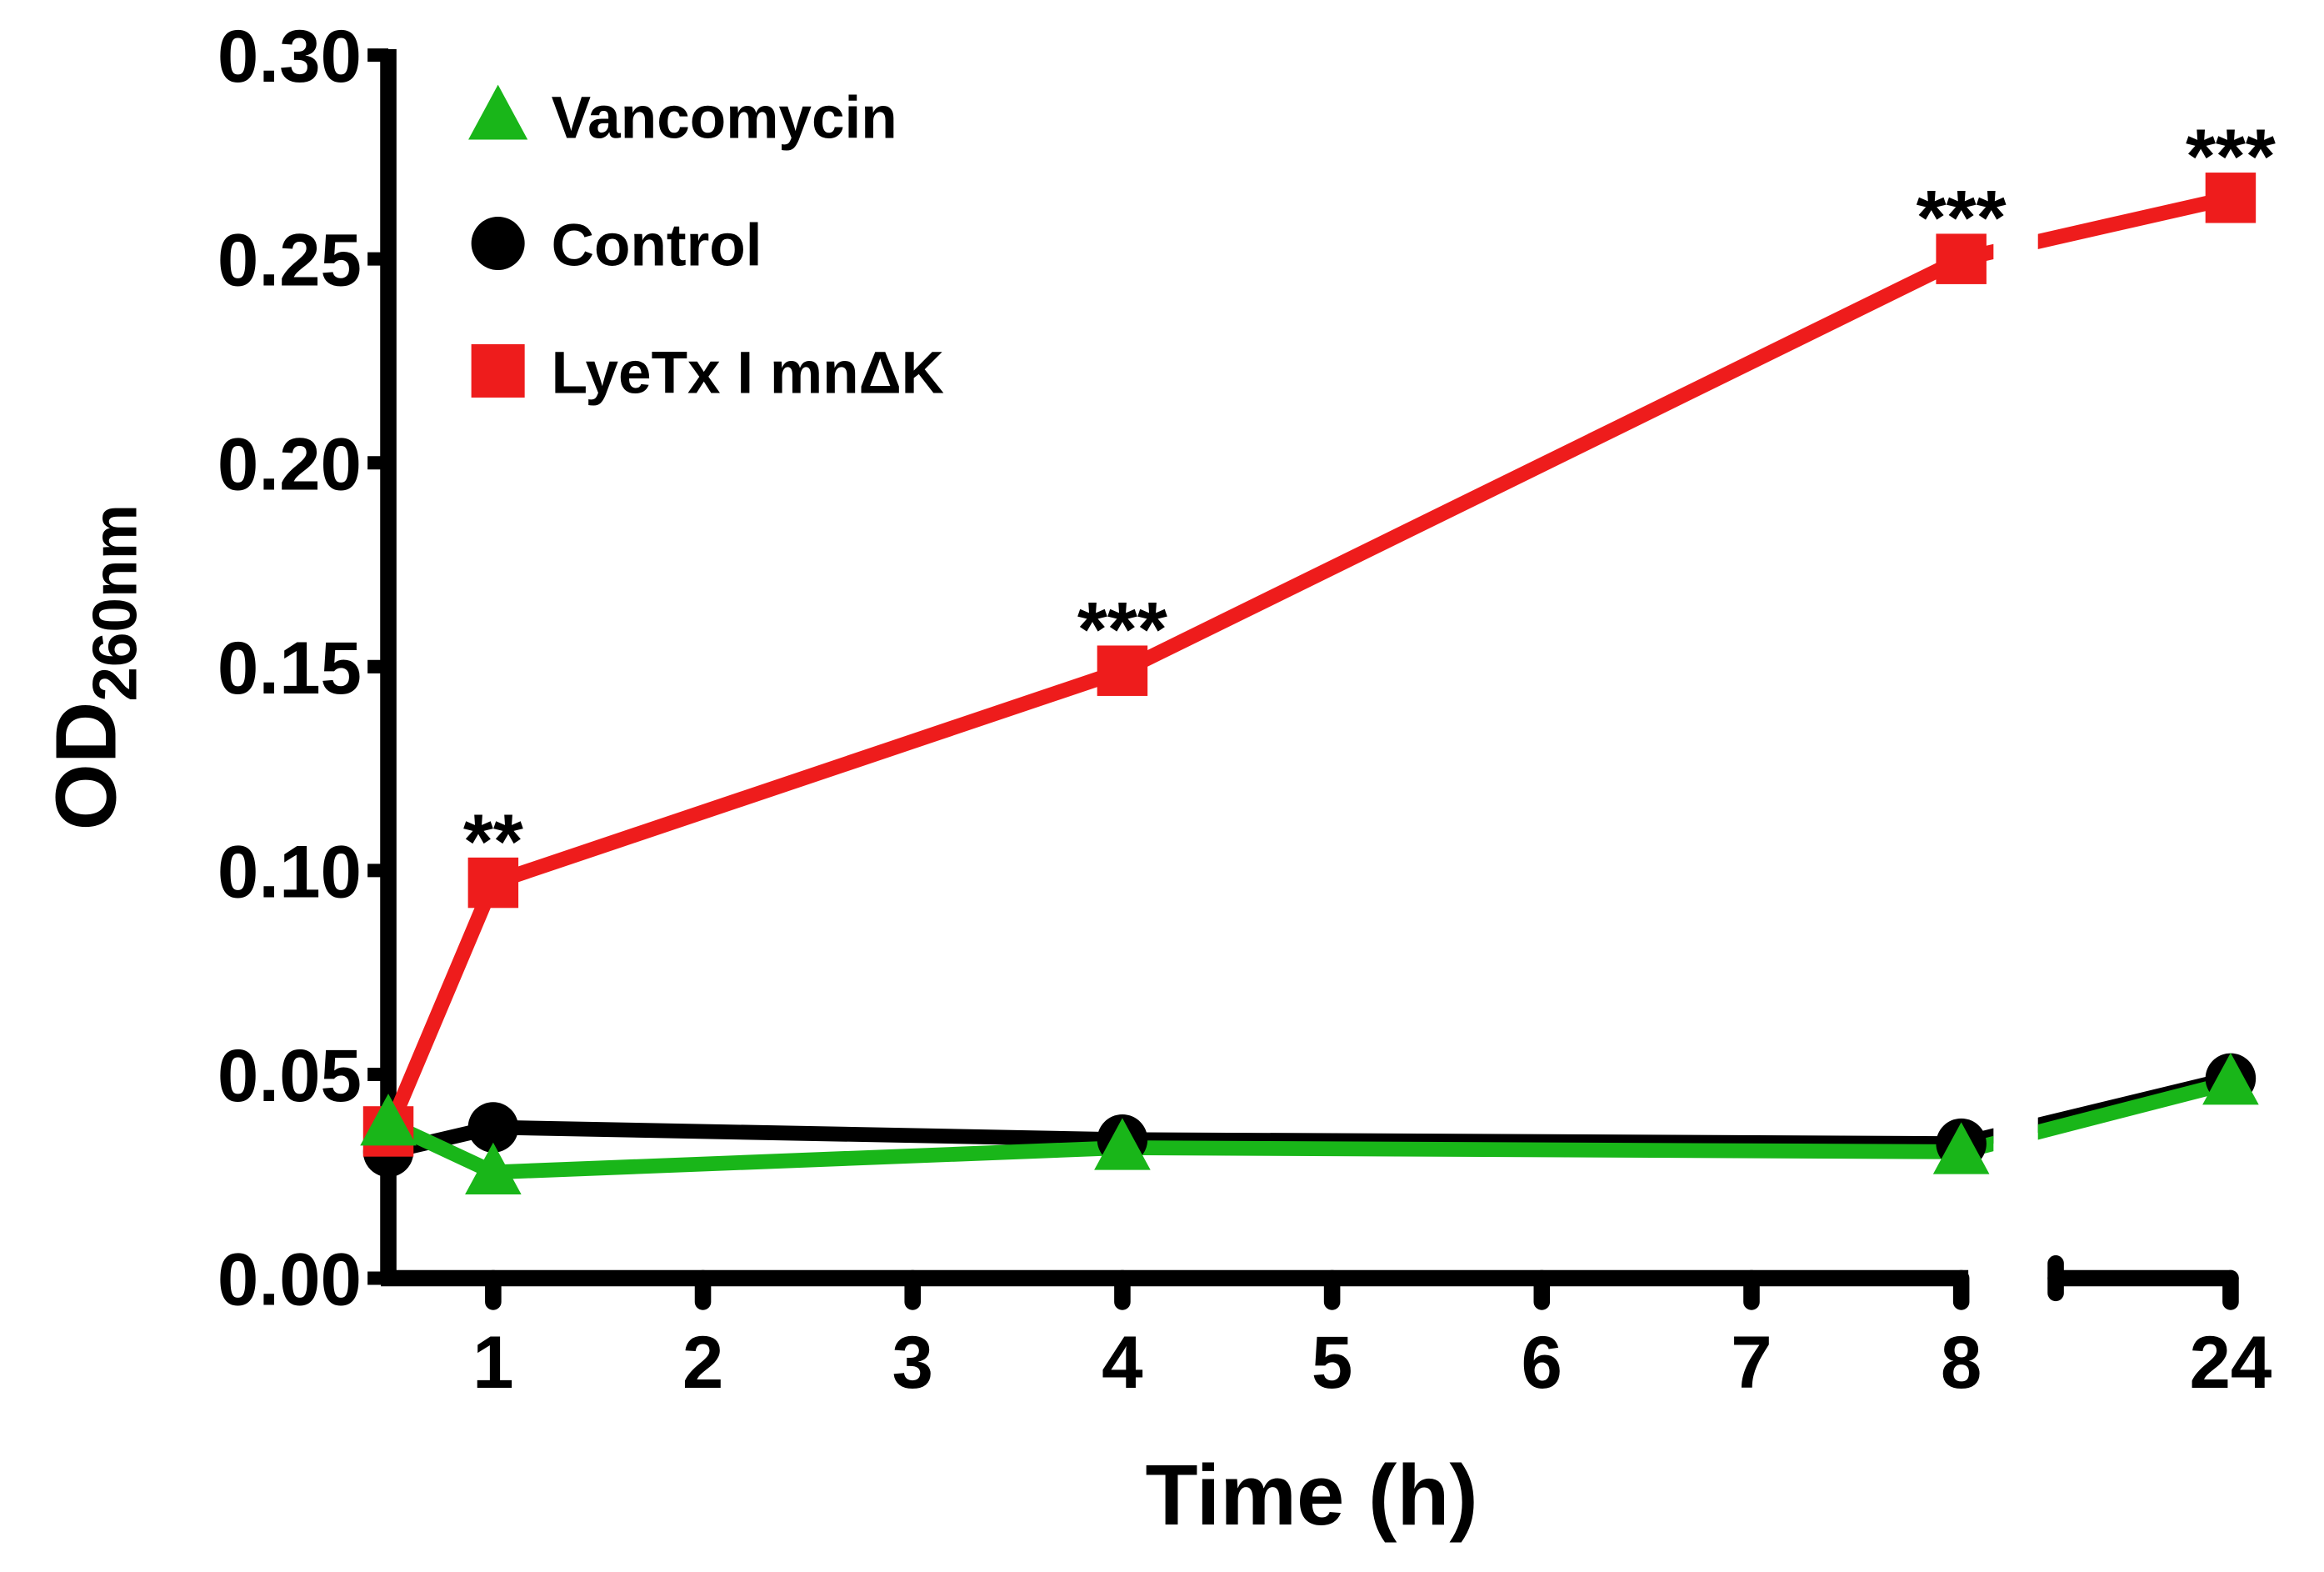 This screenshot has width=2324, height=1572. What do you see at coordinates (289, 464) in the screenshot?
I see `y-tick-label: 0.20` at bounding box center [289, 464].